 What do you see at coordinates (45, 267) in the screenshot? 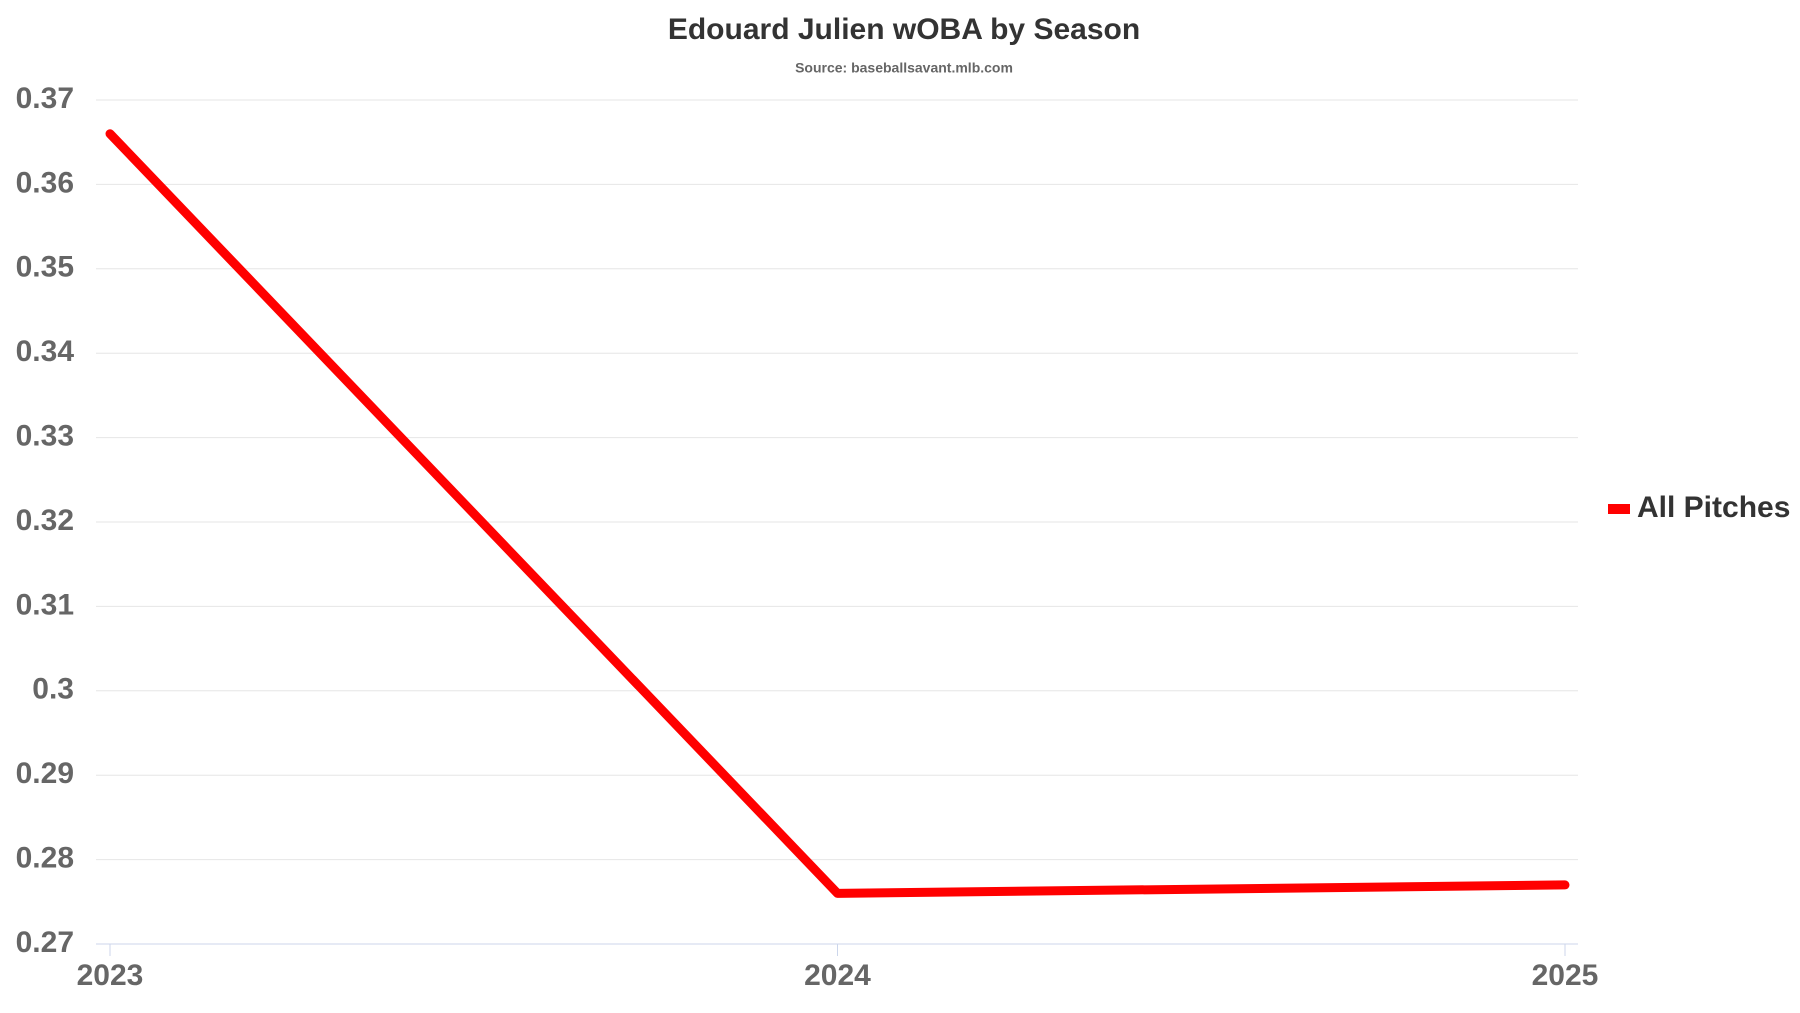
I see `y-tick-label: 0.35` at bounding box center [45, 267].